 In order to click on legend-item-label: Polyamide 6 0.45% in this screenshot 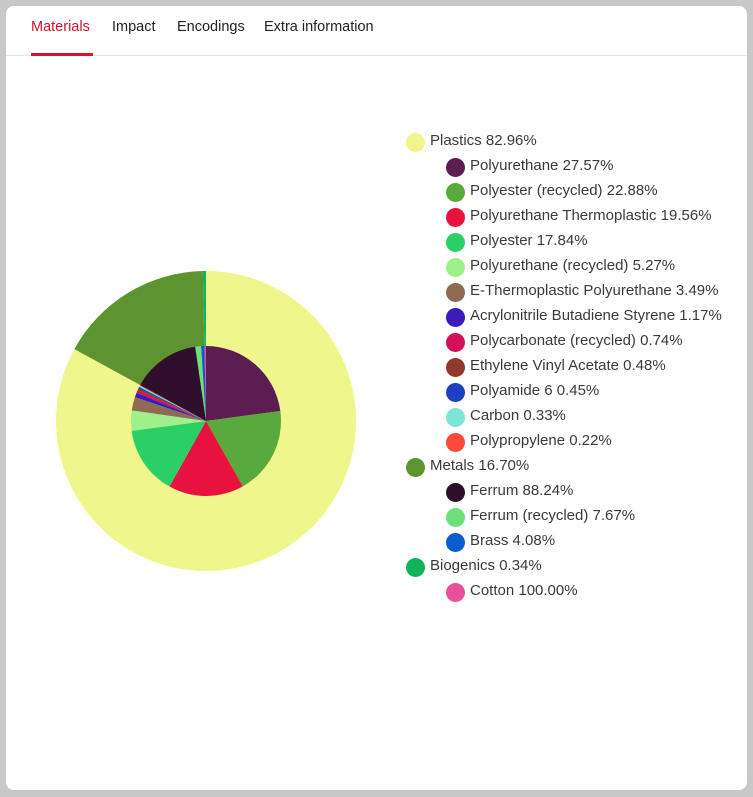, I will do `click(535, 390)`.